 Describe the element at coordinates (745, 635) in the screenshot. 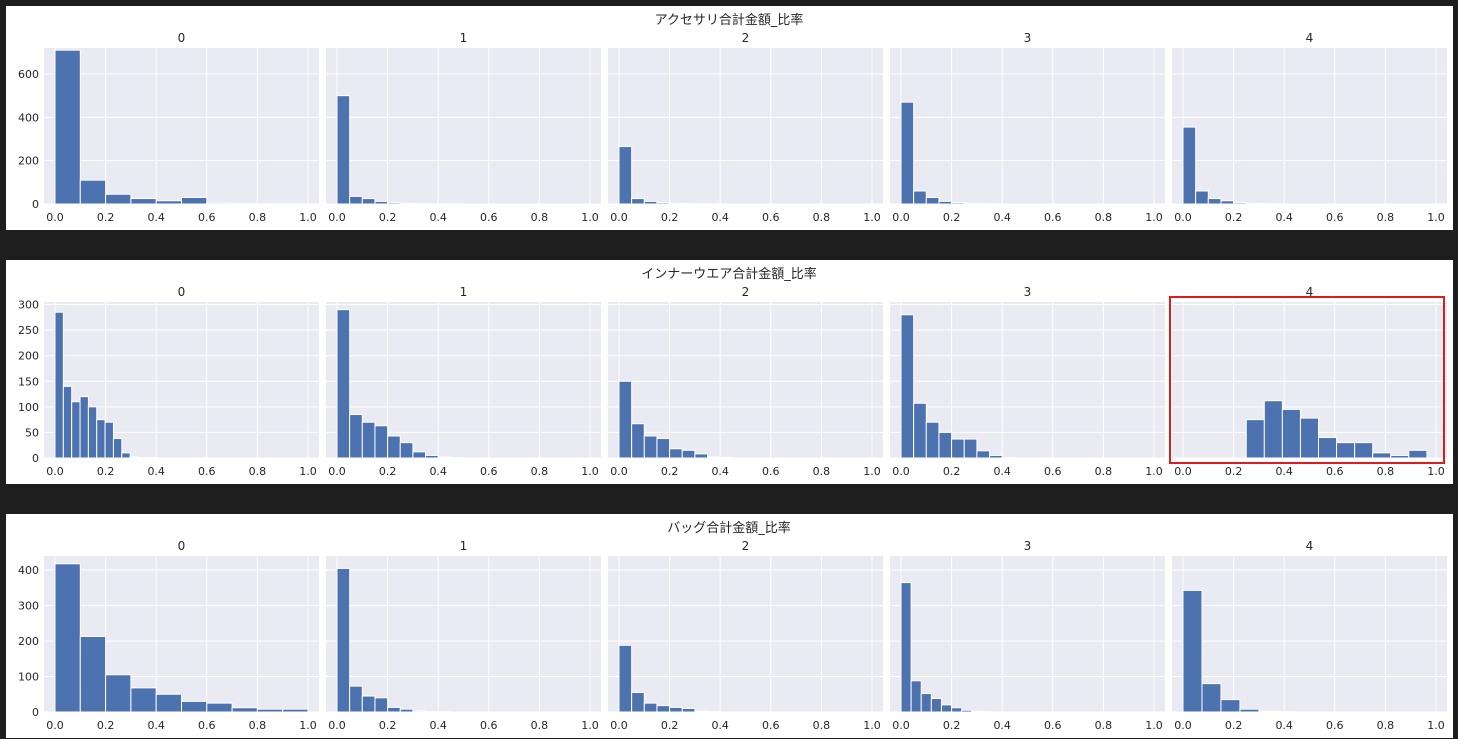

I see `facet-panel-2: 2 0.0 0.2 0.4 0.6 0.8 1.0` at that location.